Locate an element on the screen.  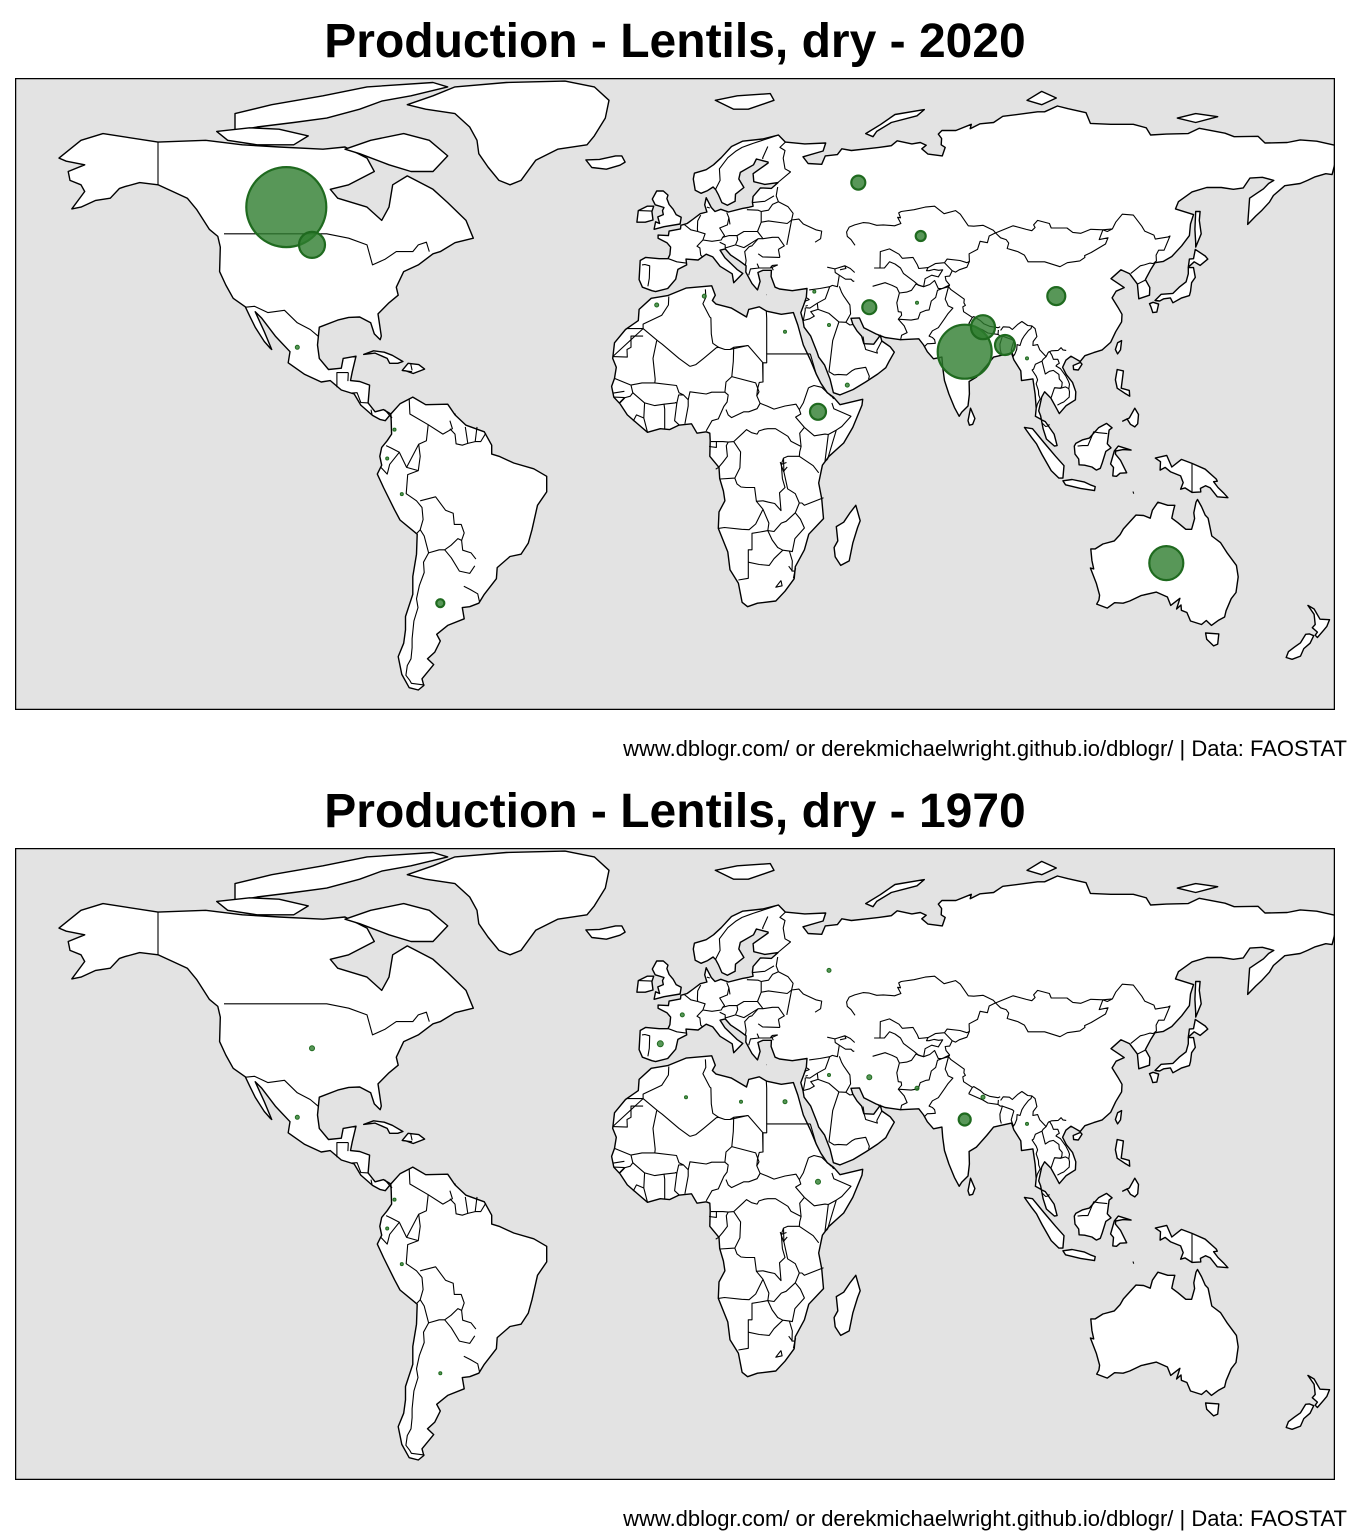
map-title: Production - Lentils, dry - 1970 is located at coordinates (675, 811).